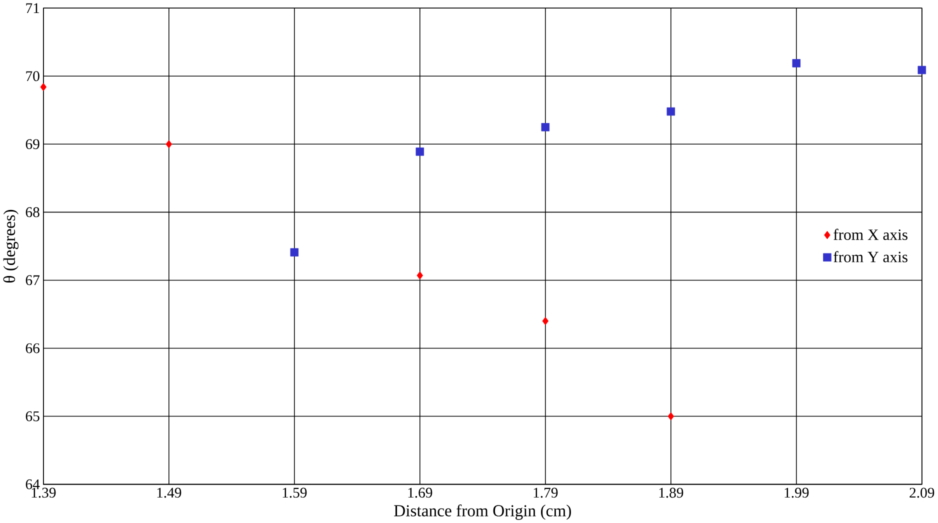 The height and width of the screenshot is (523, 938). I want to click on y-tick-label: 71, so click(33, 8).